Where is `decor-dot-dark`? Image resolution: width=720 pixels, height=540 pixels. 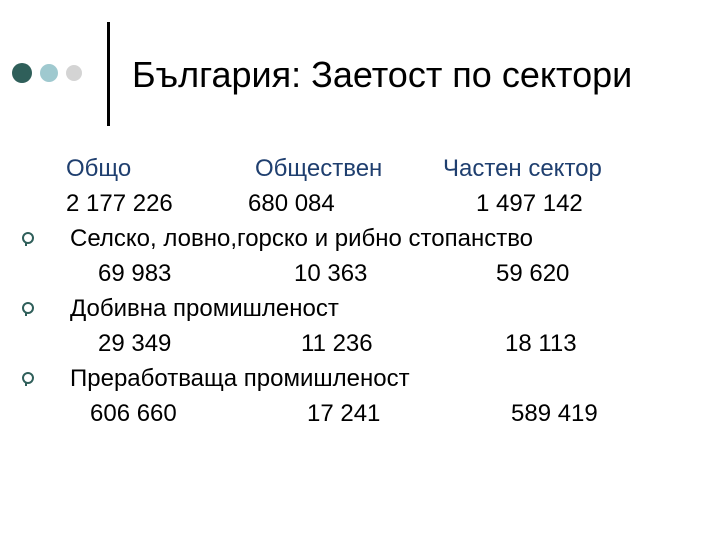
decor-dot-dark is located at coordinates (22, 73).